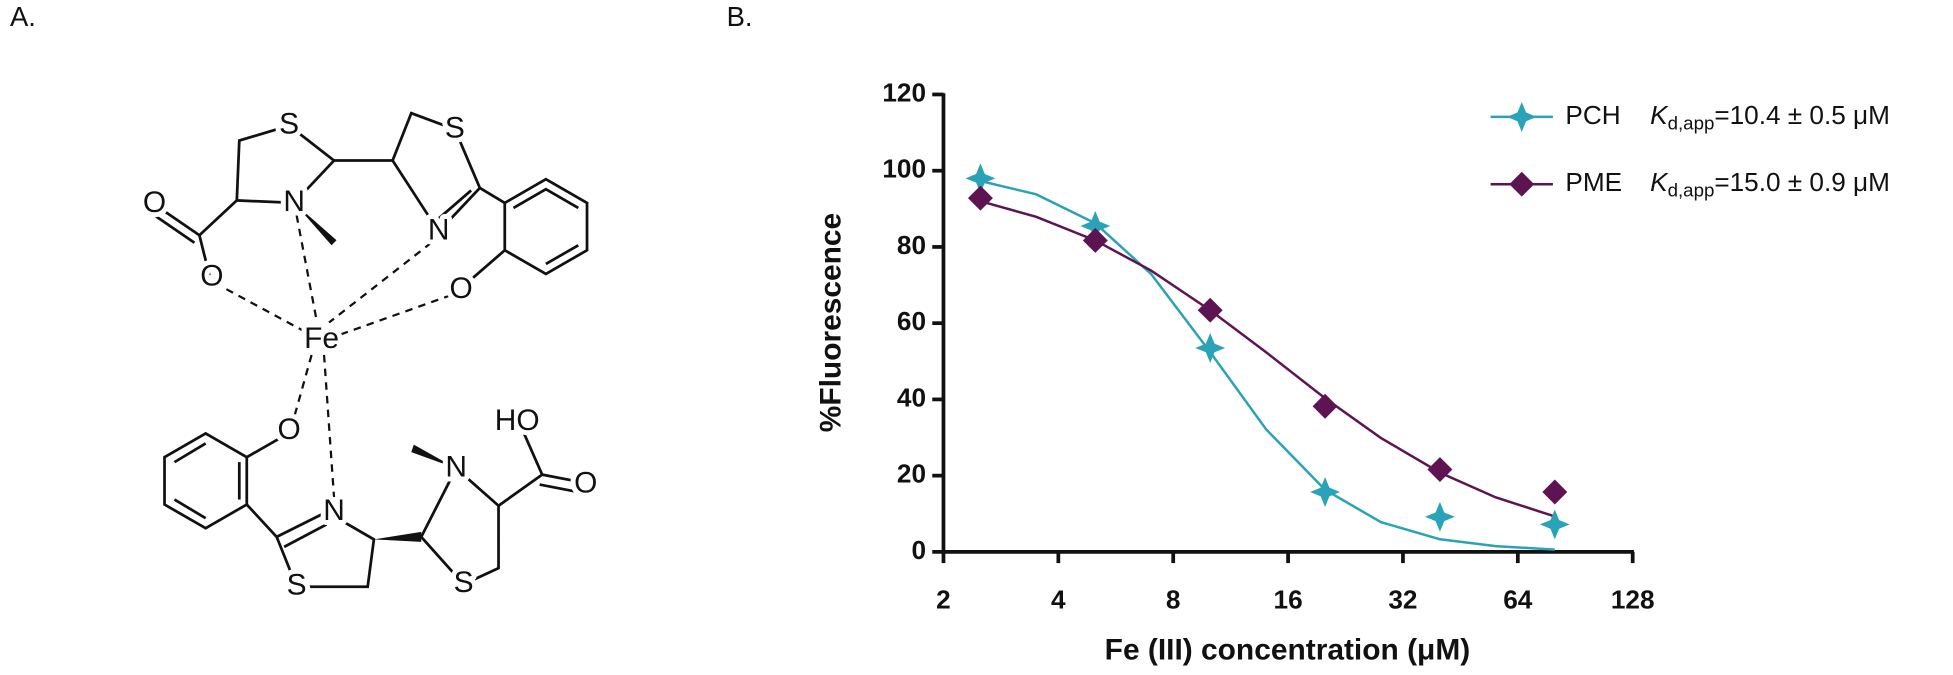 The image size is (1953, 675). Describe the element at coordinates (1633, 600) in the screenshot. I see `x-tick-label: 128` at that location.